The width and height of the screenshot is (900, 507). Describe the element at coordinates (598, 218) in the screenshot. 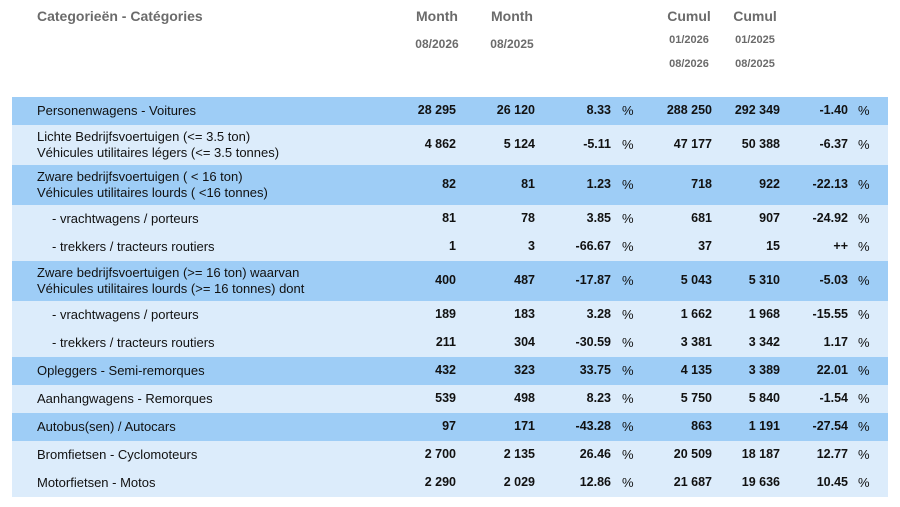

I see `cell-value: 3.85` at that location.